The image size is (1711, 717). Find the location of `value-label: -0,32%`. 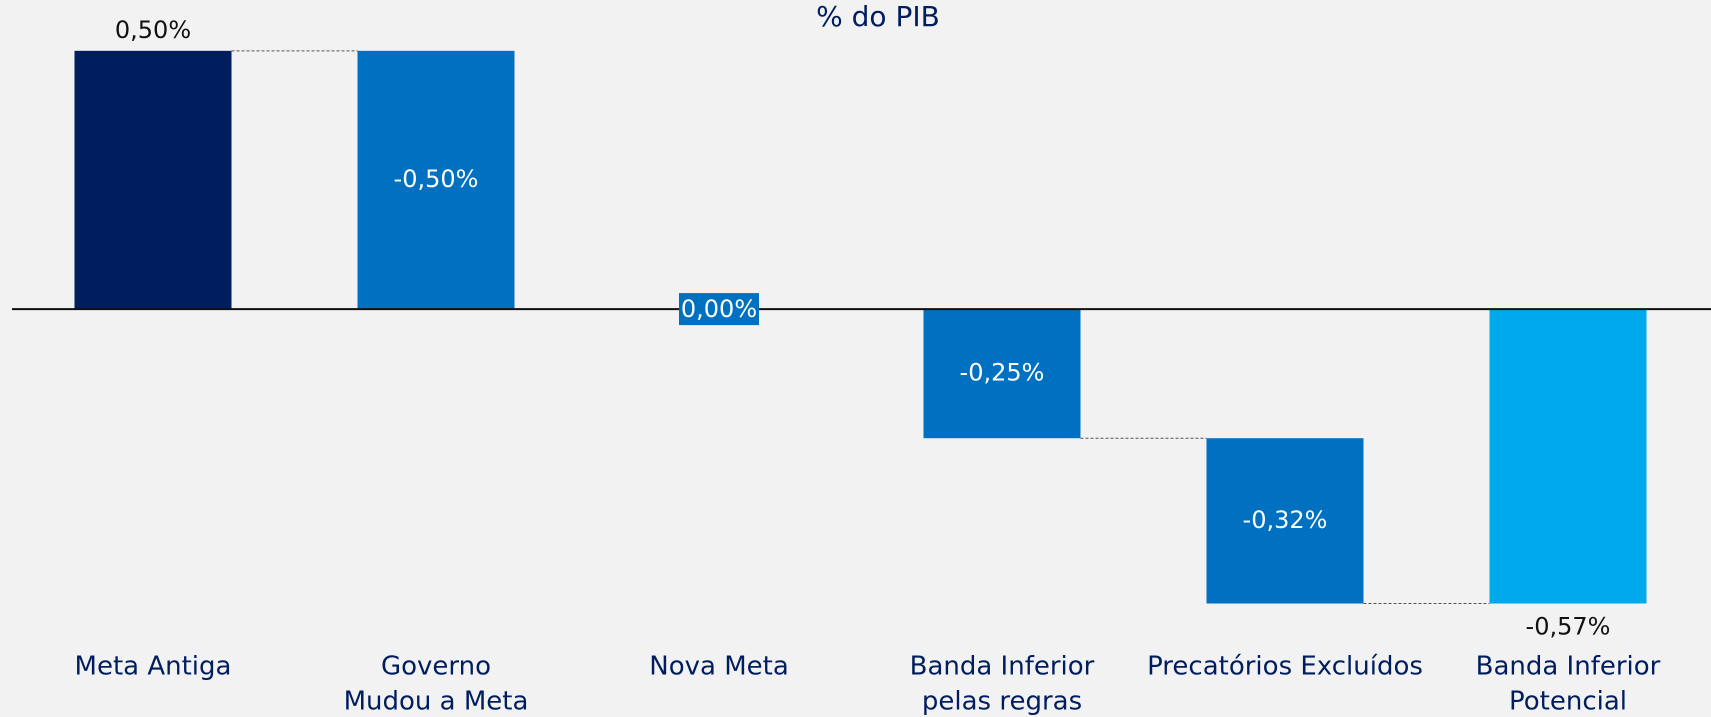

value-label: -0,32% is located at coordinates (1285, 520).